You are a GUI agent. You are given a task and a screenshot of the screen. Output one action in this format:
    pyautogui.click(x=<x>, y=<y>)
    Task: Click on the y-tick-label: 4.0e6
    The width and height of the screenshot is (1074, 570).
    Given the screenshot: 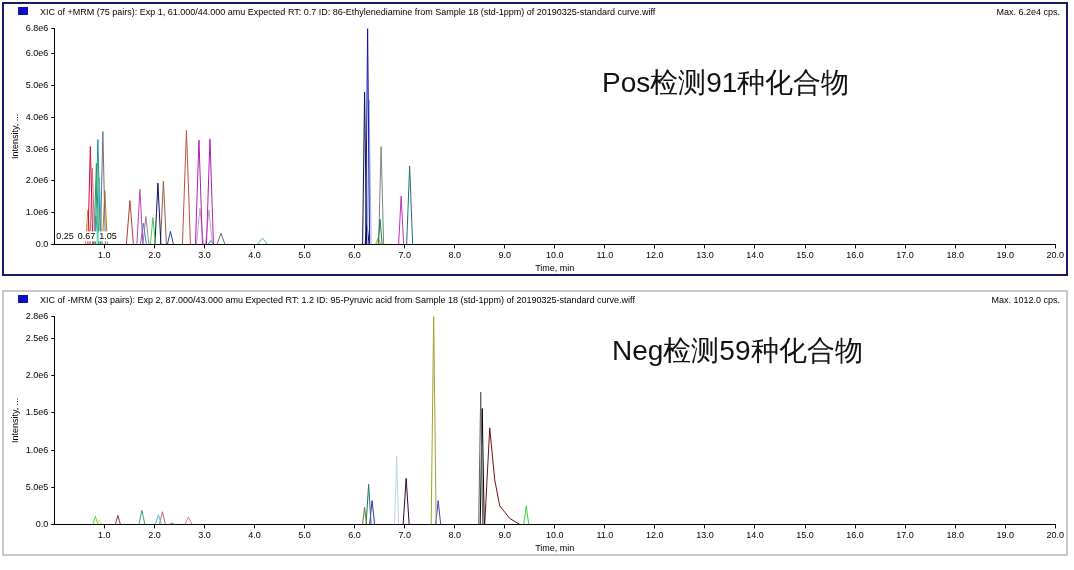 What is the action you would take?
    pyautogui.click(x=37, y=116)
    